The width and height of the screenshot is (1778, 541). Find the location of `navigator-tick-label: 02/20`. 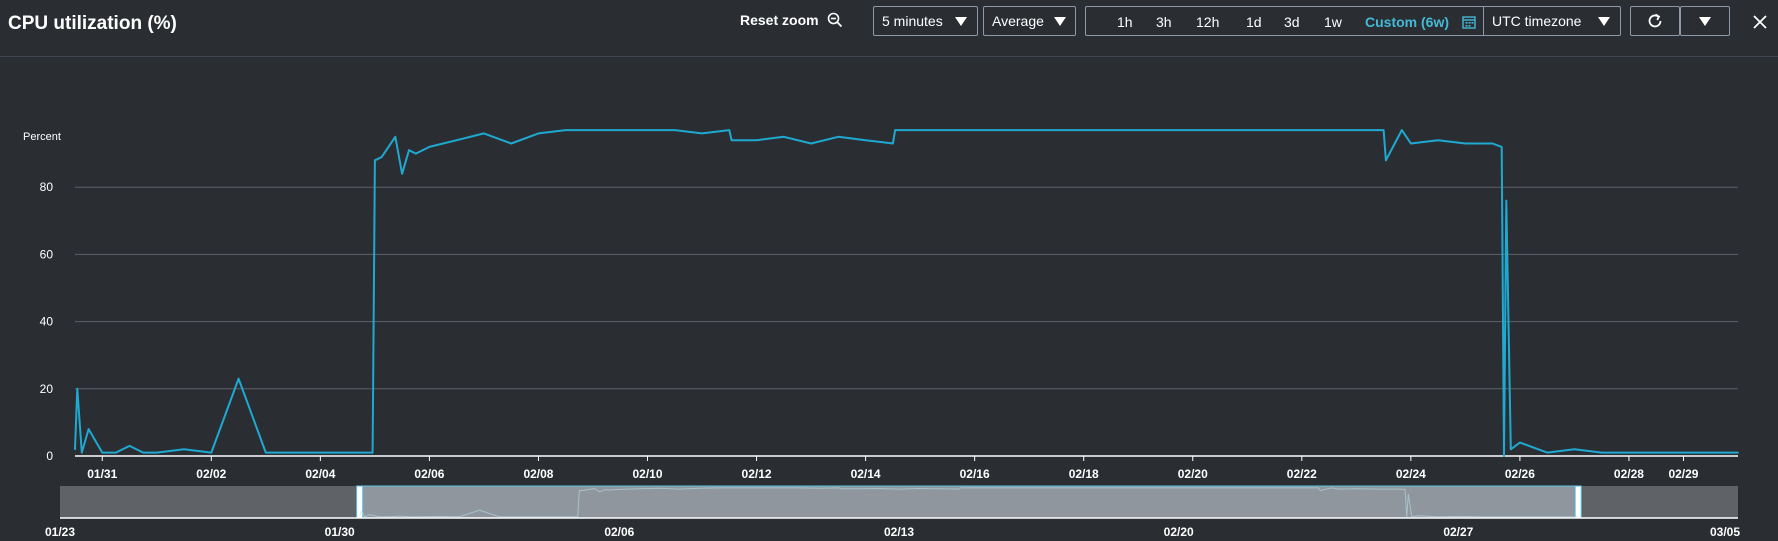

navigator-tick-label: 02/20 is located at coordinates (1179, 532).